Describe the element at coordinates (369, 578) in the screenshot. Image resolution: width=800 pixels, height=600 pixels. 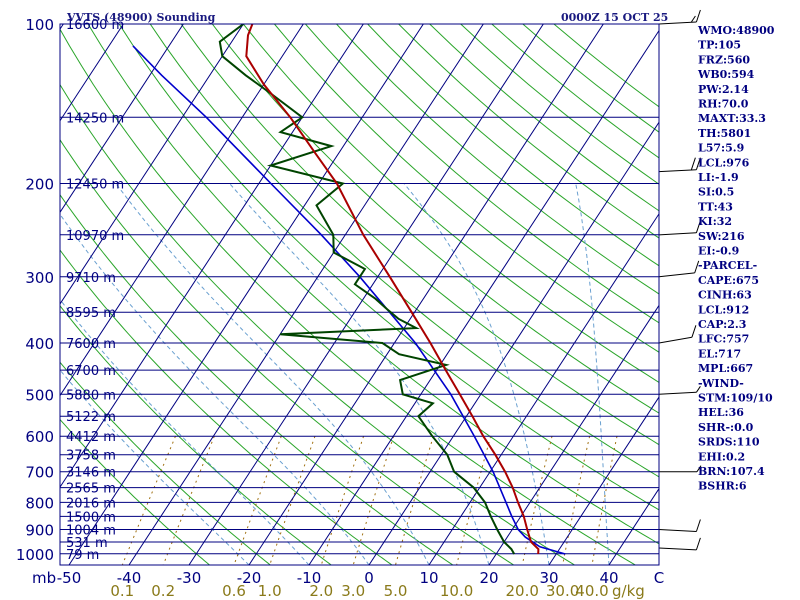
I see `temperature-label: 0` at that location.